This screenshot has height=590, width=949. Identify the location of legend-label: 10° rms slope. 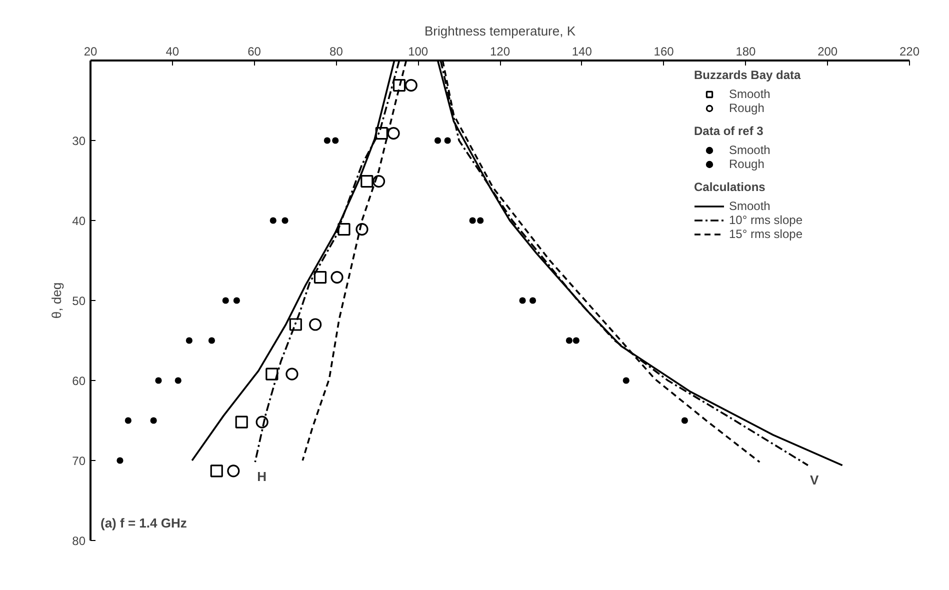
(765, 220).